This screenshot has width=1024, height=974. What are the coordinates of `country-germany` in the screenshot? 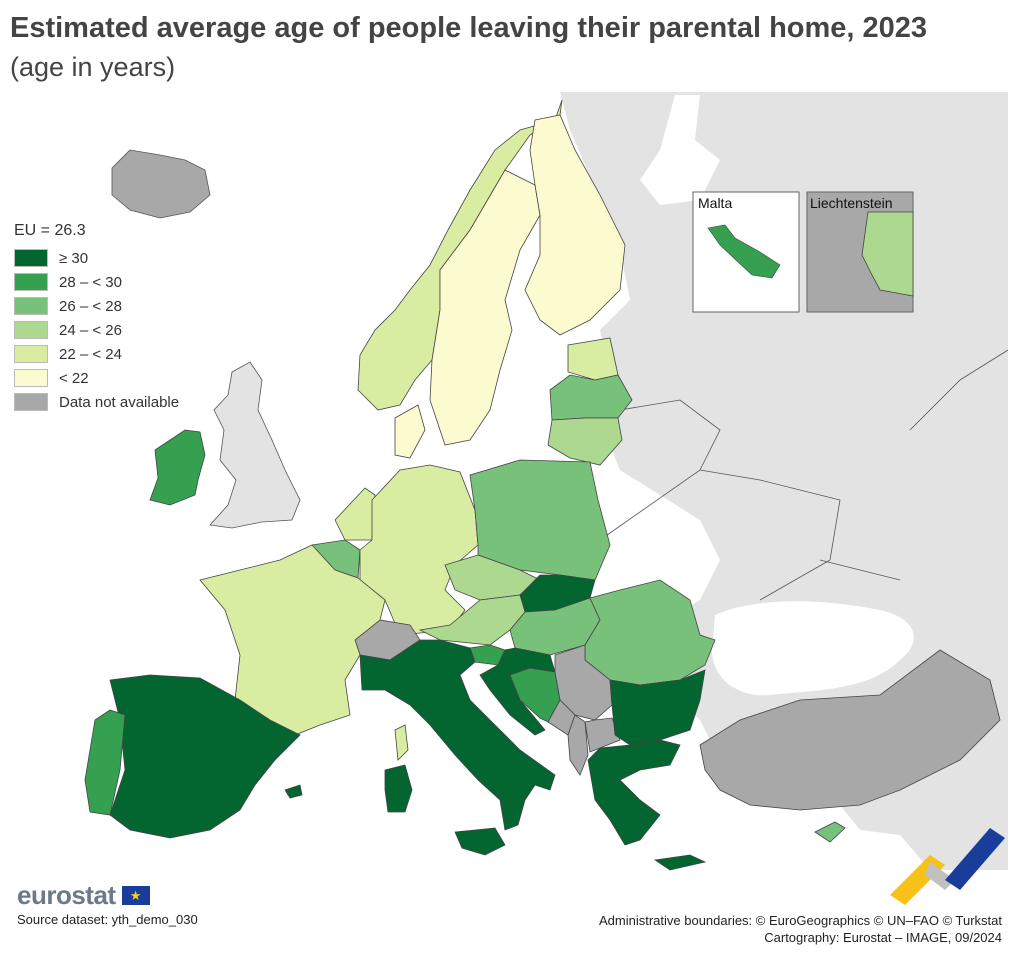 It's located at (419, 550).